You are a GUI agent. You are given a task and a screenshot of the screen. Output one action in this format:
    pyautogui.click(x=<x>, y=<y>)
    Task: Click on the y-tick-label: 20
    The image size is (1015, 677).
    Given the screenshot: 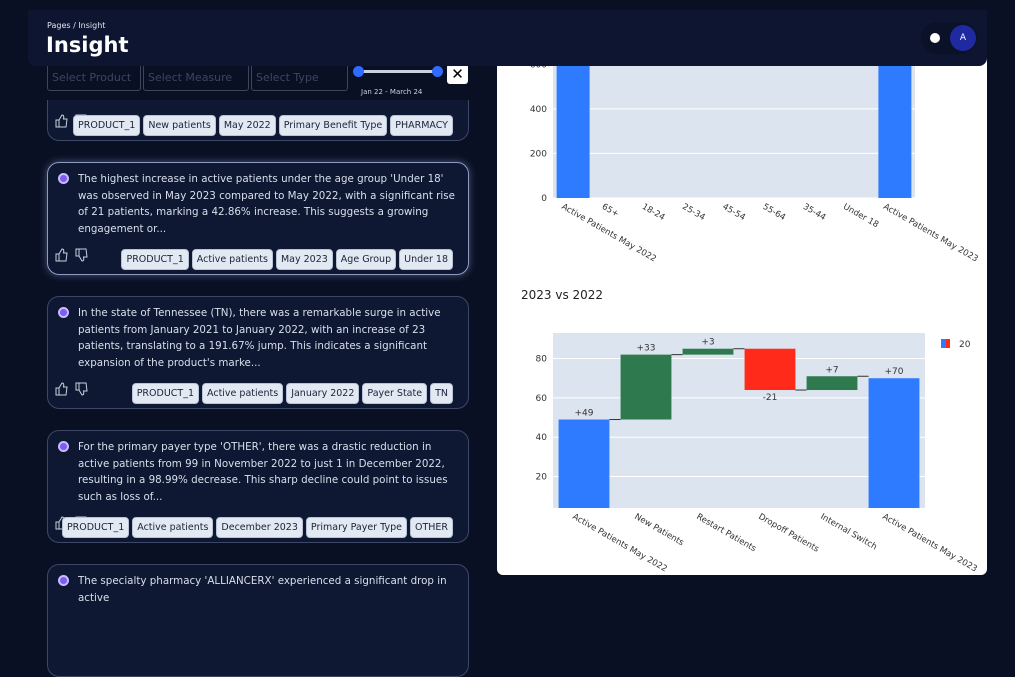 What is the action you would take?
    pyautogui.click(x=542, y=478)
    